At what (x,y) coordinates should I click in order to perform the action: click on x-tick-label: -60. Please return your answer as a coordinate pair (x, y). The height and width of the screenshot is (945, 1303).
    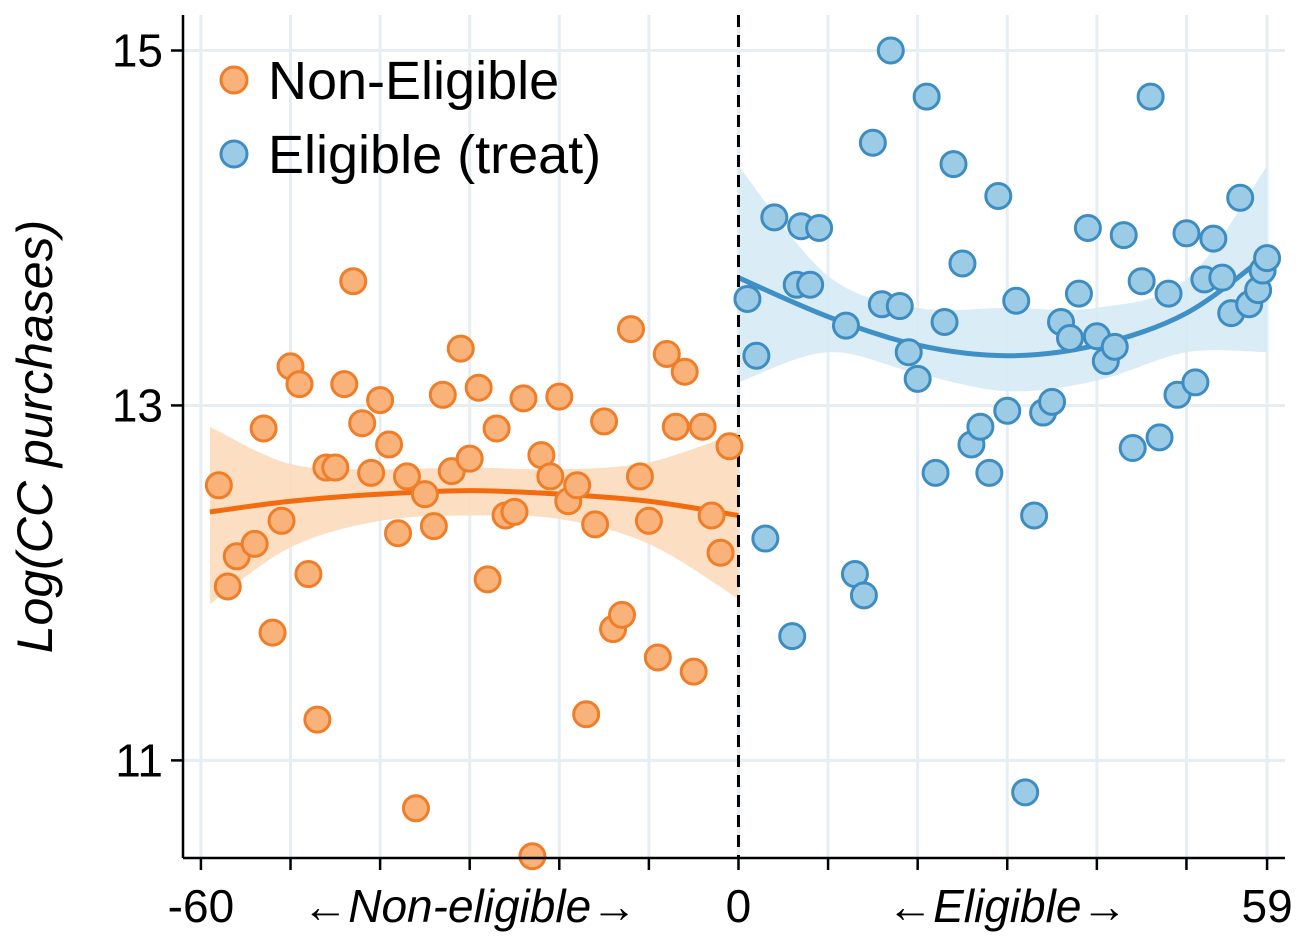
    Looking at the image, I should click on (201, 906).